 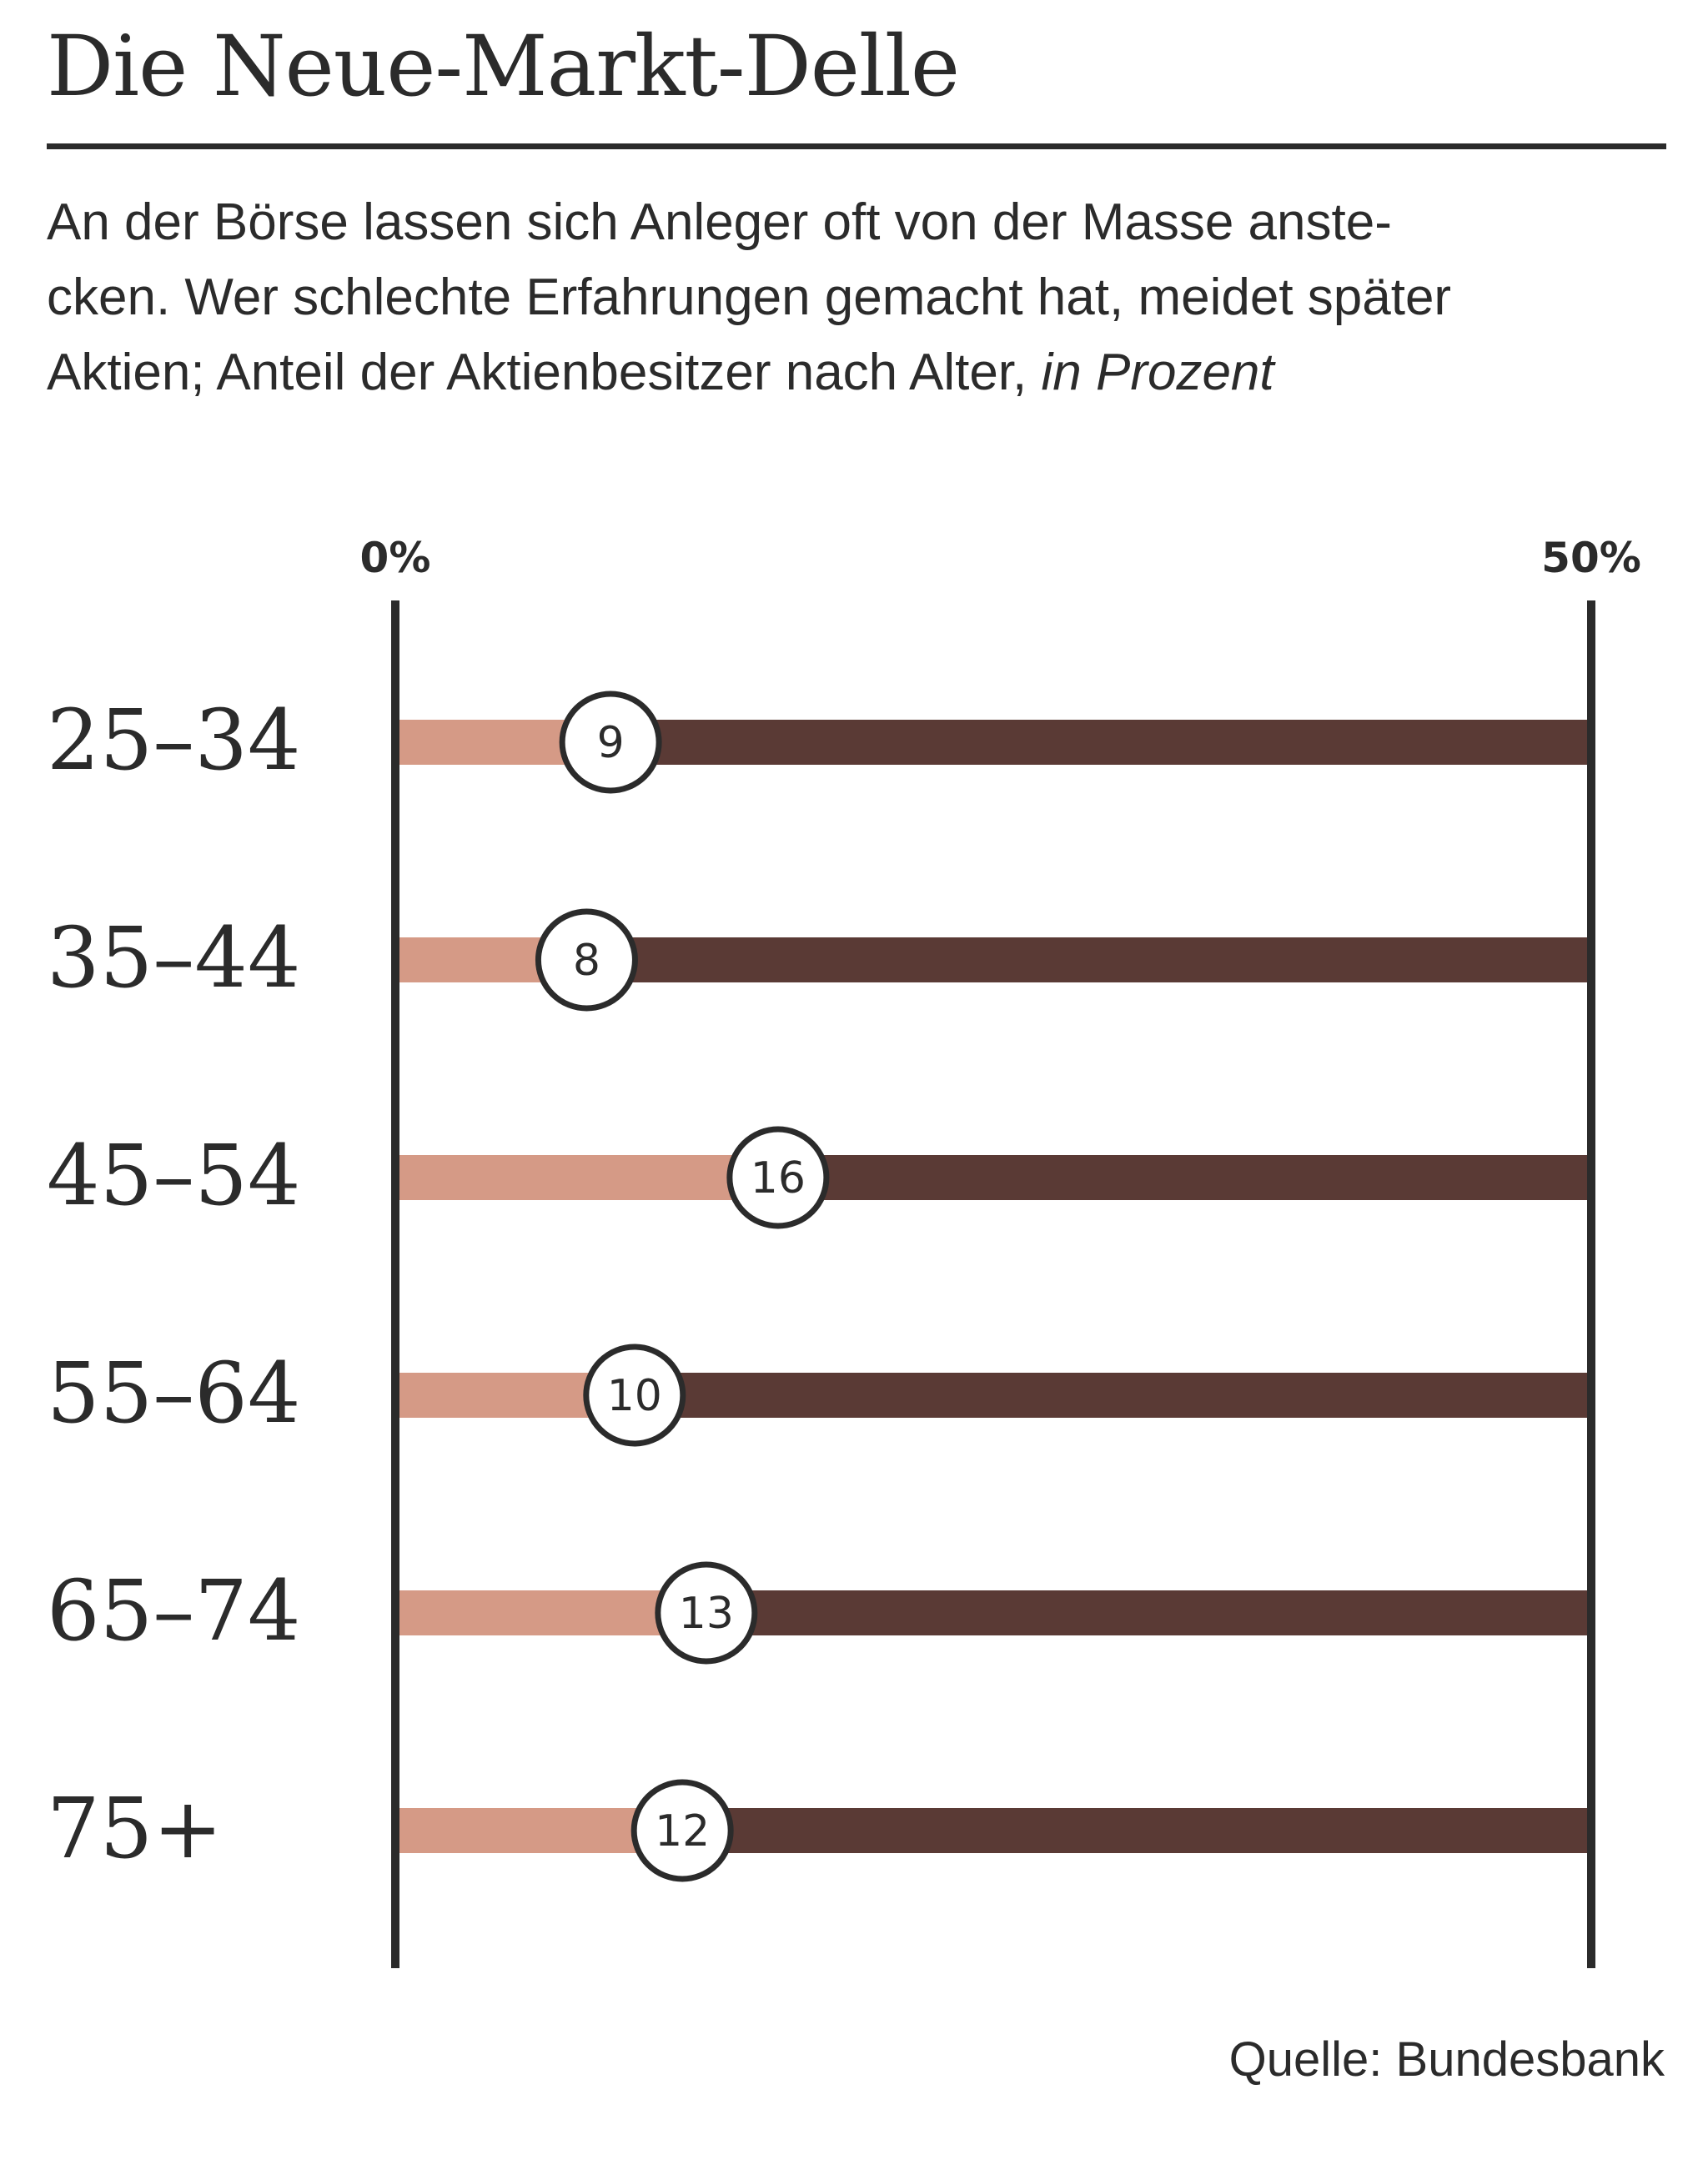 What do you see at coordinates (682, 1286) in the screenshot?
I see `value-markers: 9 8 16 10 13 12` at bounding box center [682, 1286].